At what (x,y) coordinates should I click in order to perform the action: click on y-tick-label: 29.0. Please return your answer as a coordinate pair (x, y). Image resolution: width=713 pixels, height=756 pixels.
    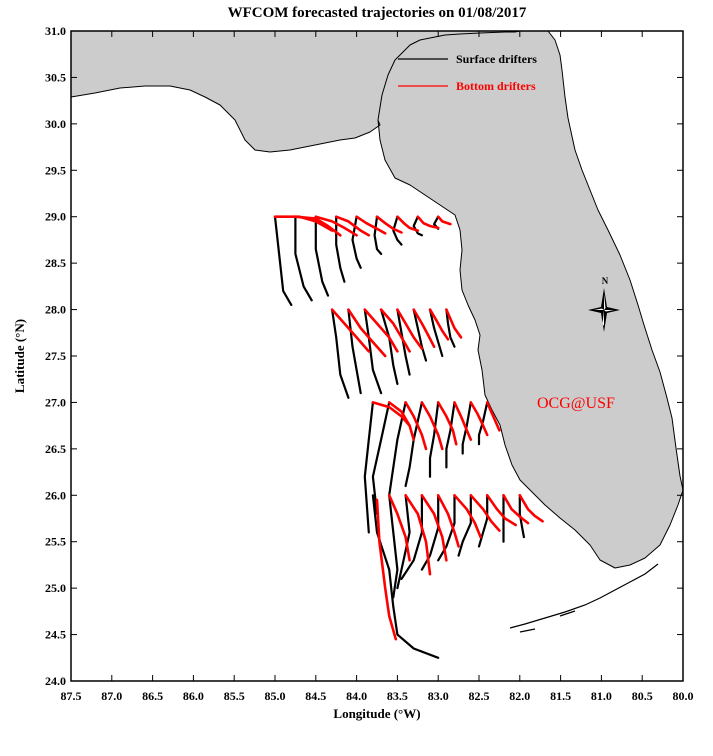
    Looking at the image, I should click on (55, 217).